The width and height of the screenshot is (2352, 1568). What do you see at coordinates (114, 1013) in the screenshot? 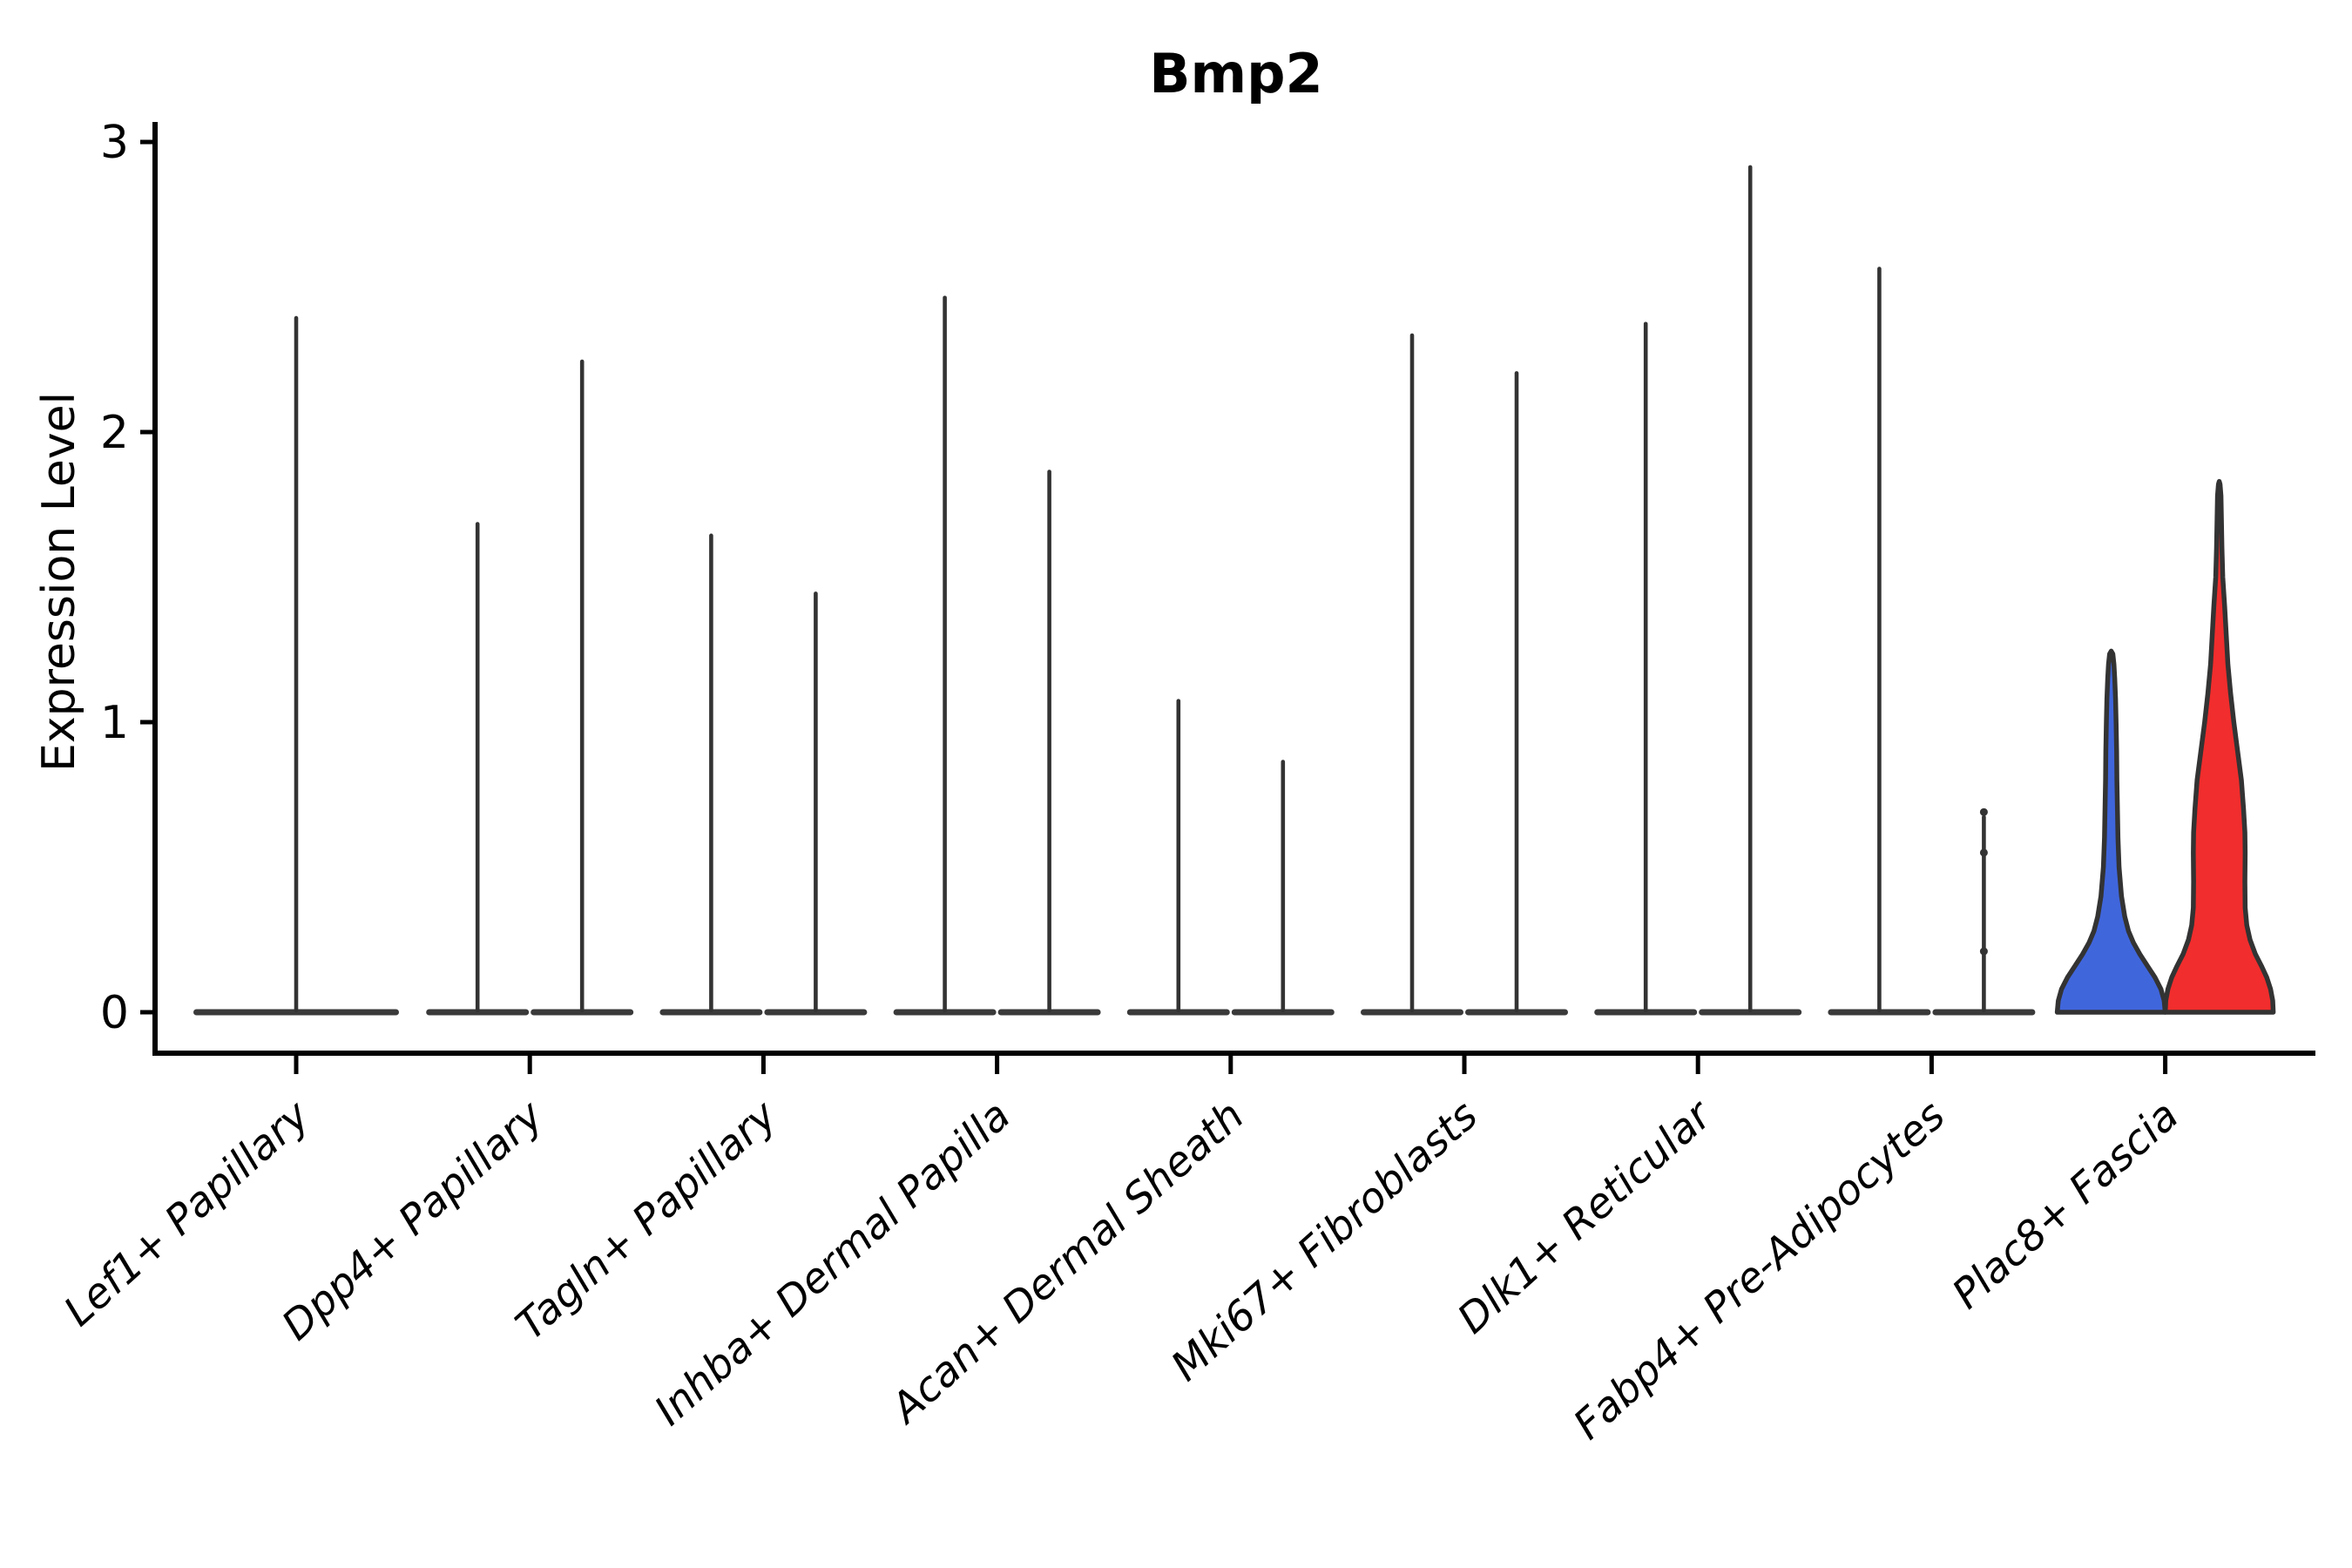
I see `y-tick-label: 0` at bounding box center [114, 1013].